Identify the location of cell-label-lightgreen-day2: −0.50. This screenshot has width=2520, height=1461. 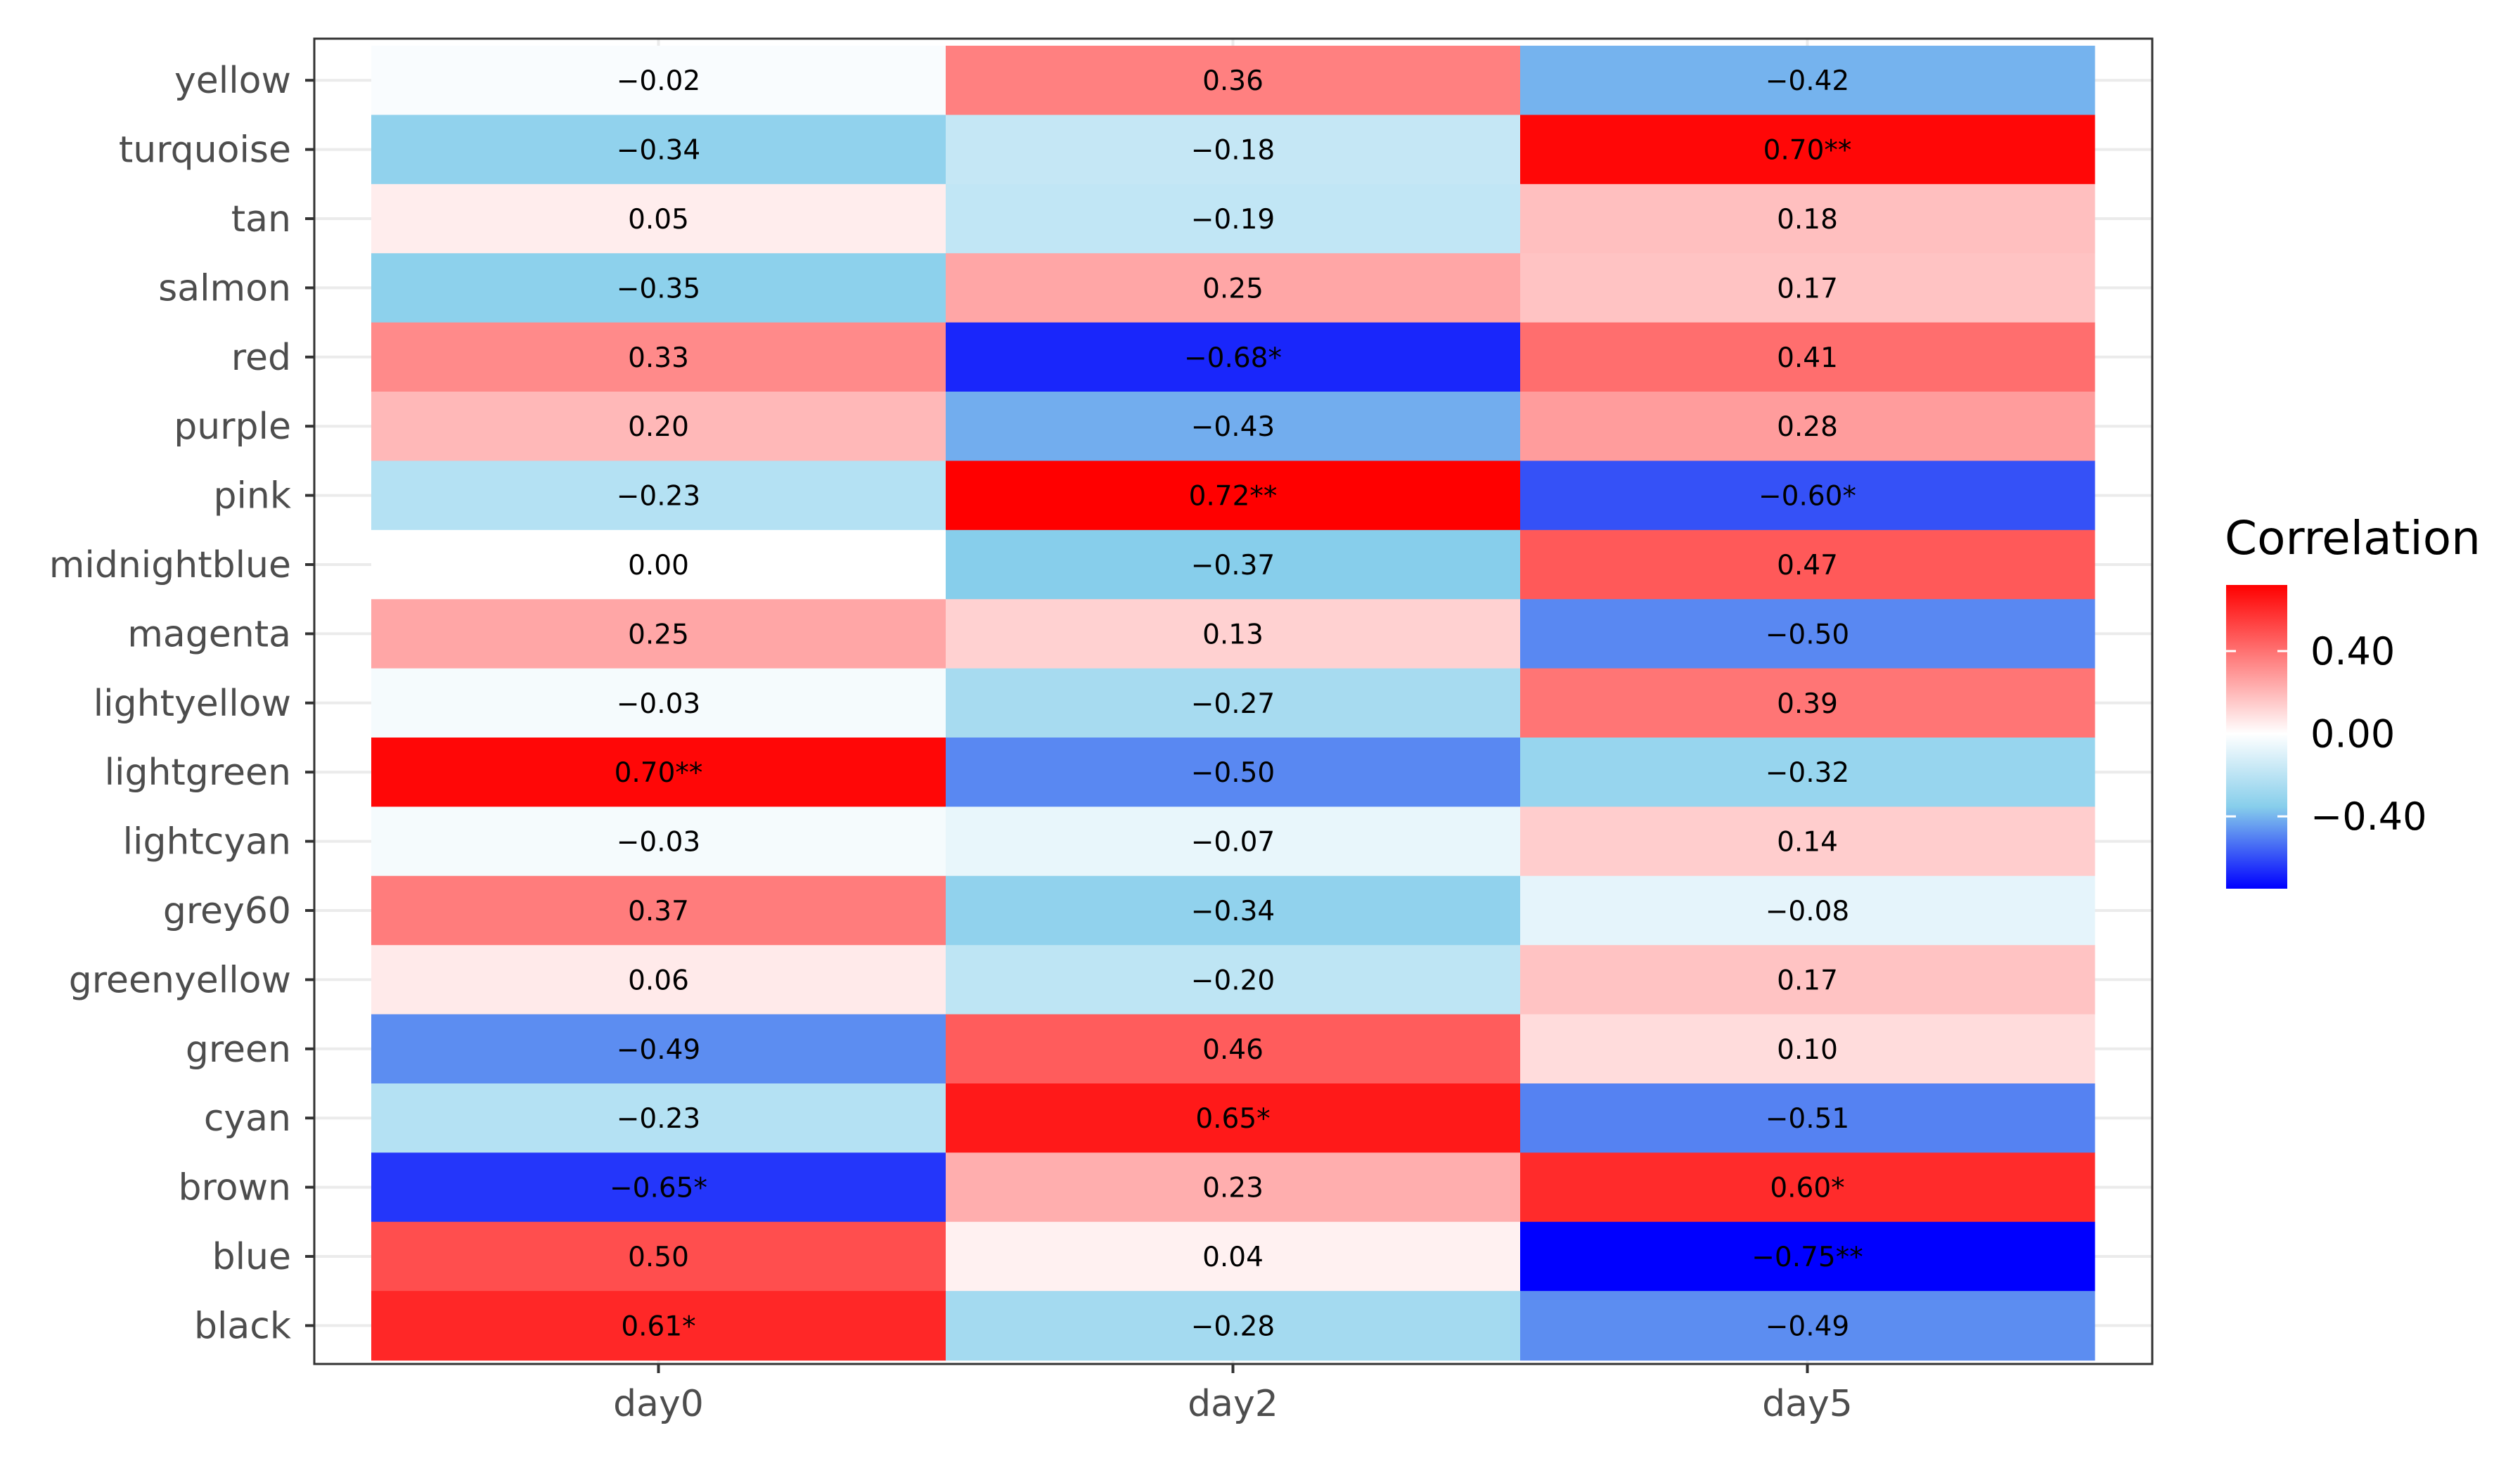
(1233, 773).